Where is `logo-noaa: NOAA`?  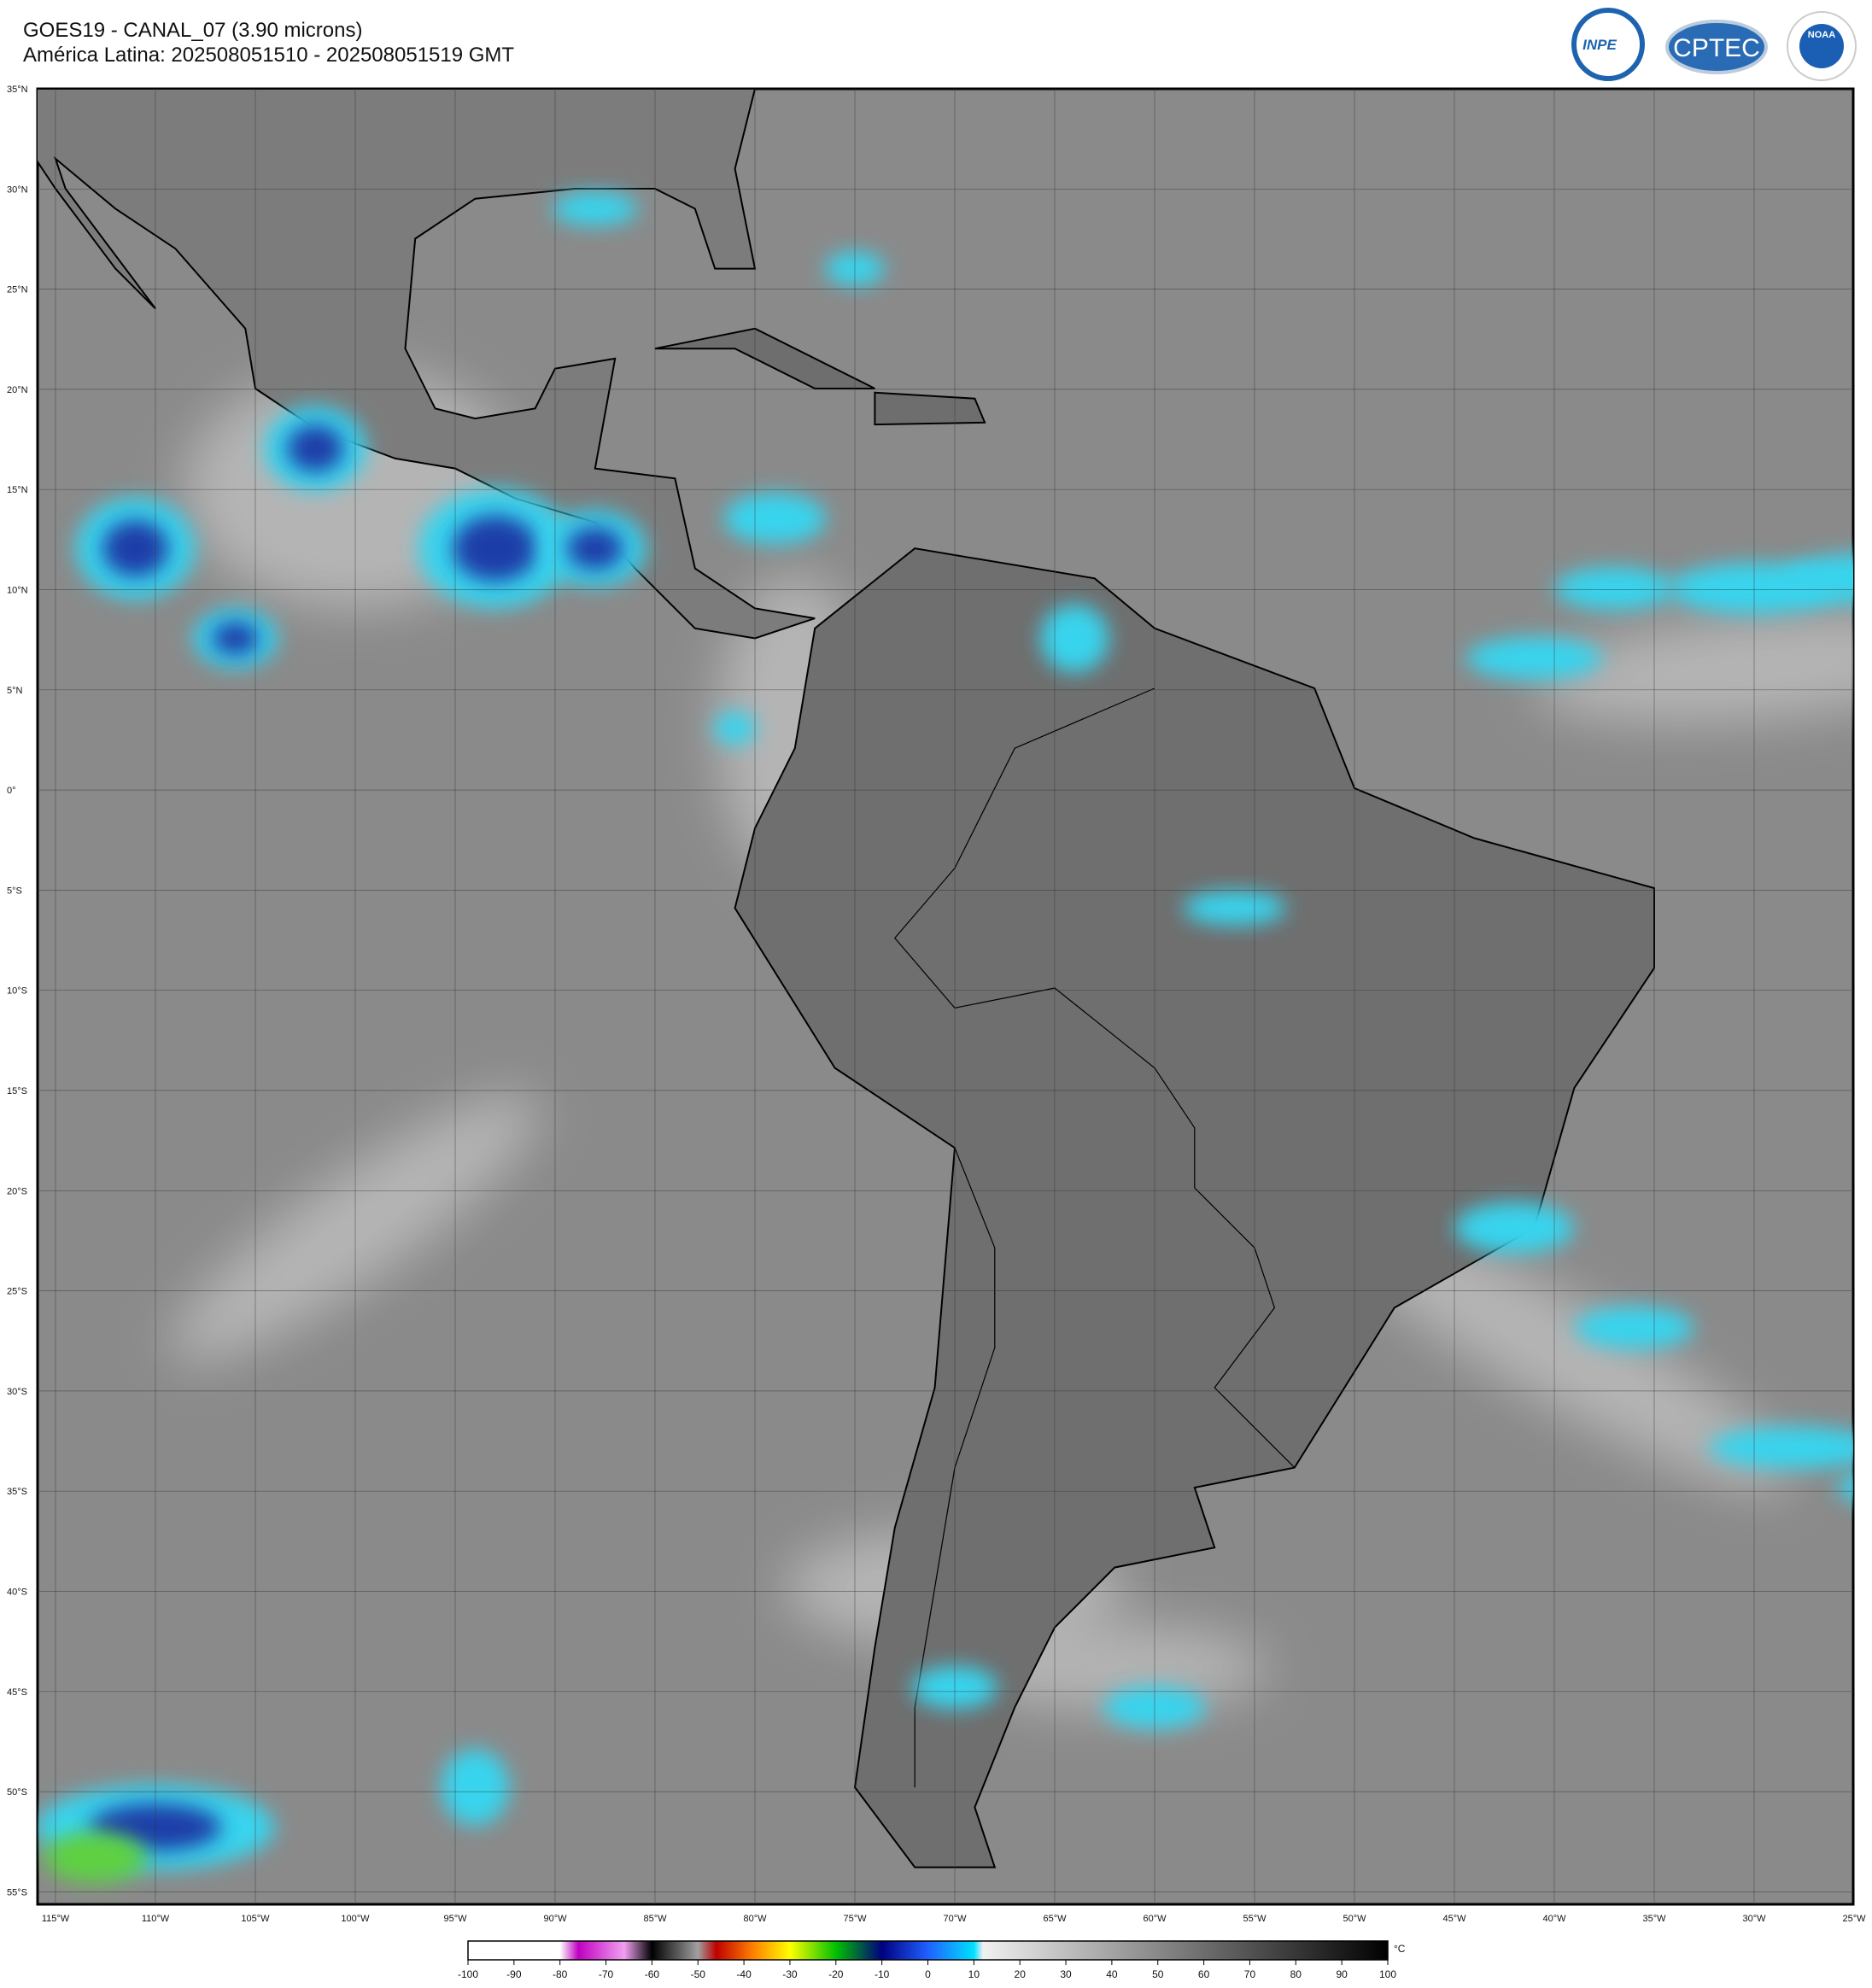
logo-noaa: NOAA is located at coordinates (1821, 35).